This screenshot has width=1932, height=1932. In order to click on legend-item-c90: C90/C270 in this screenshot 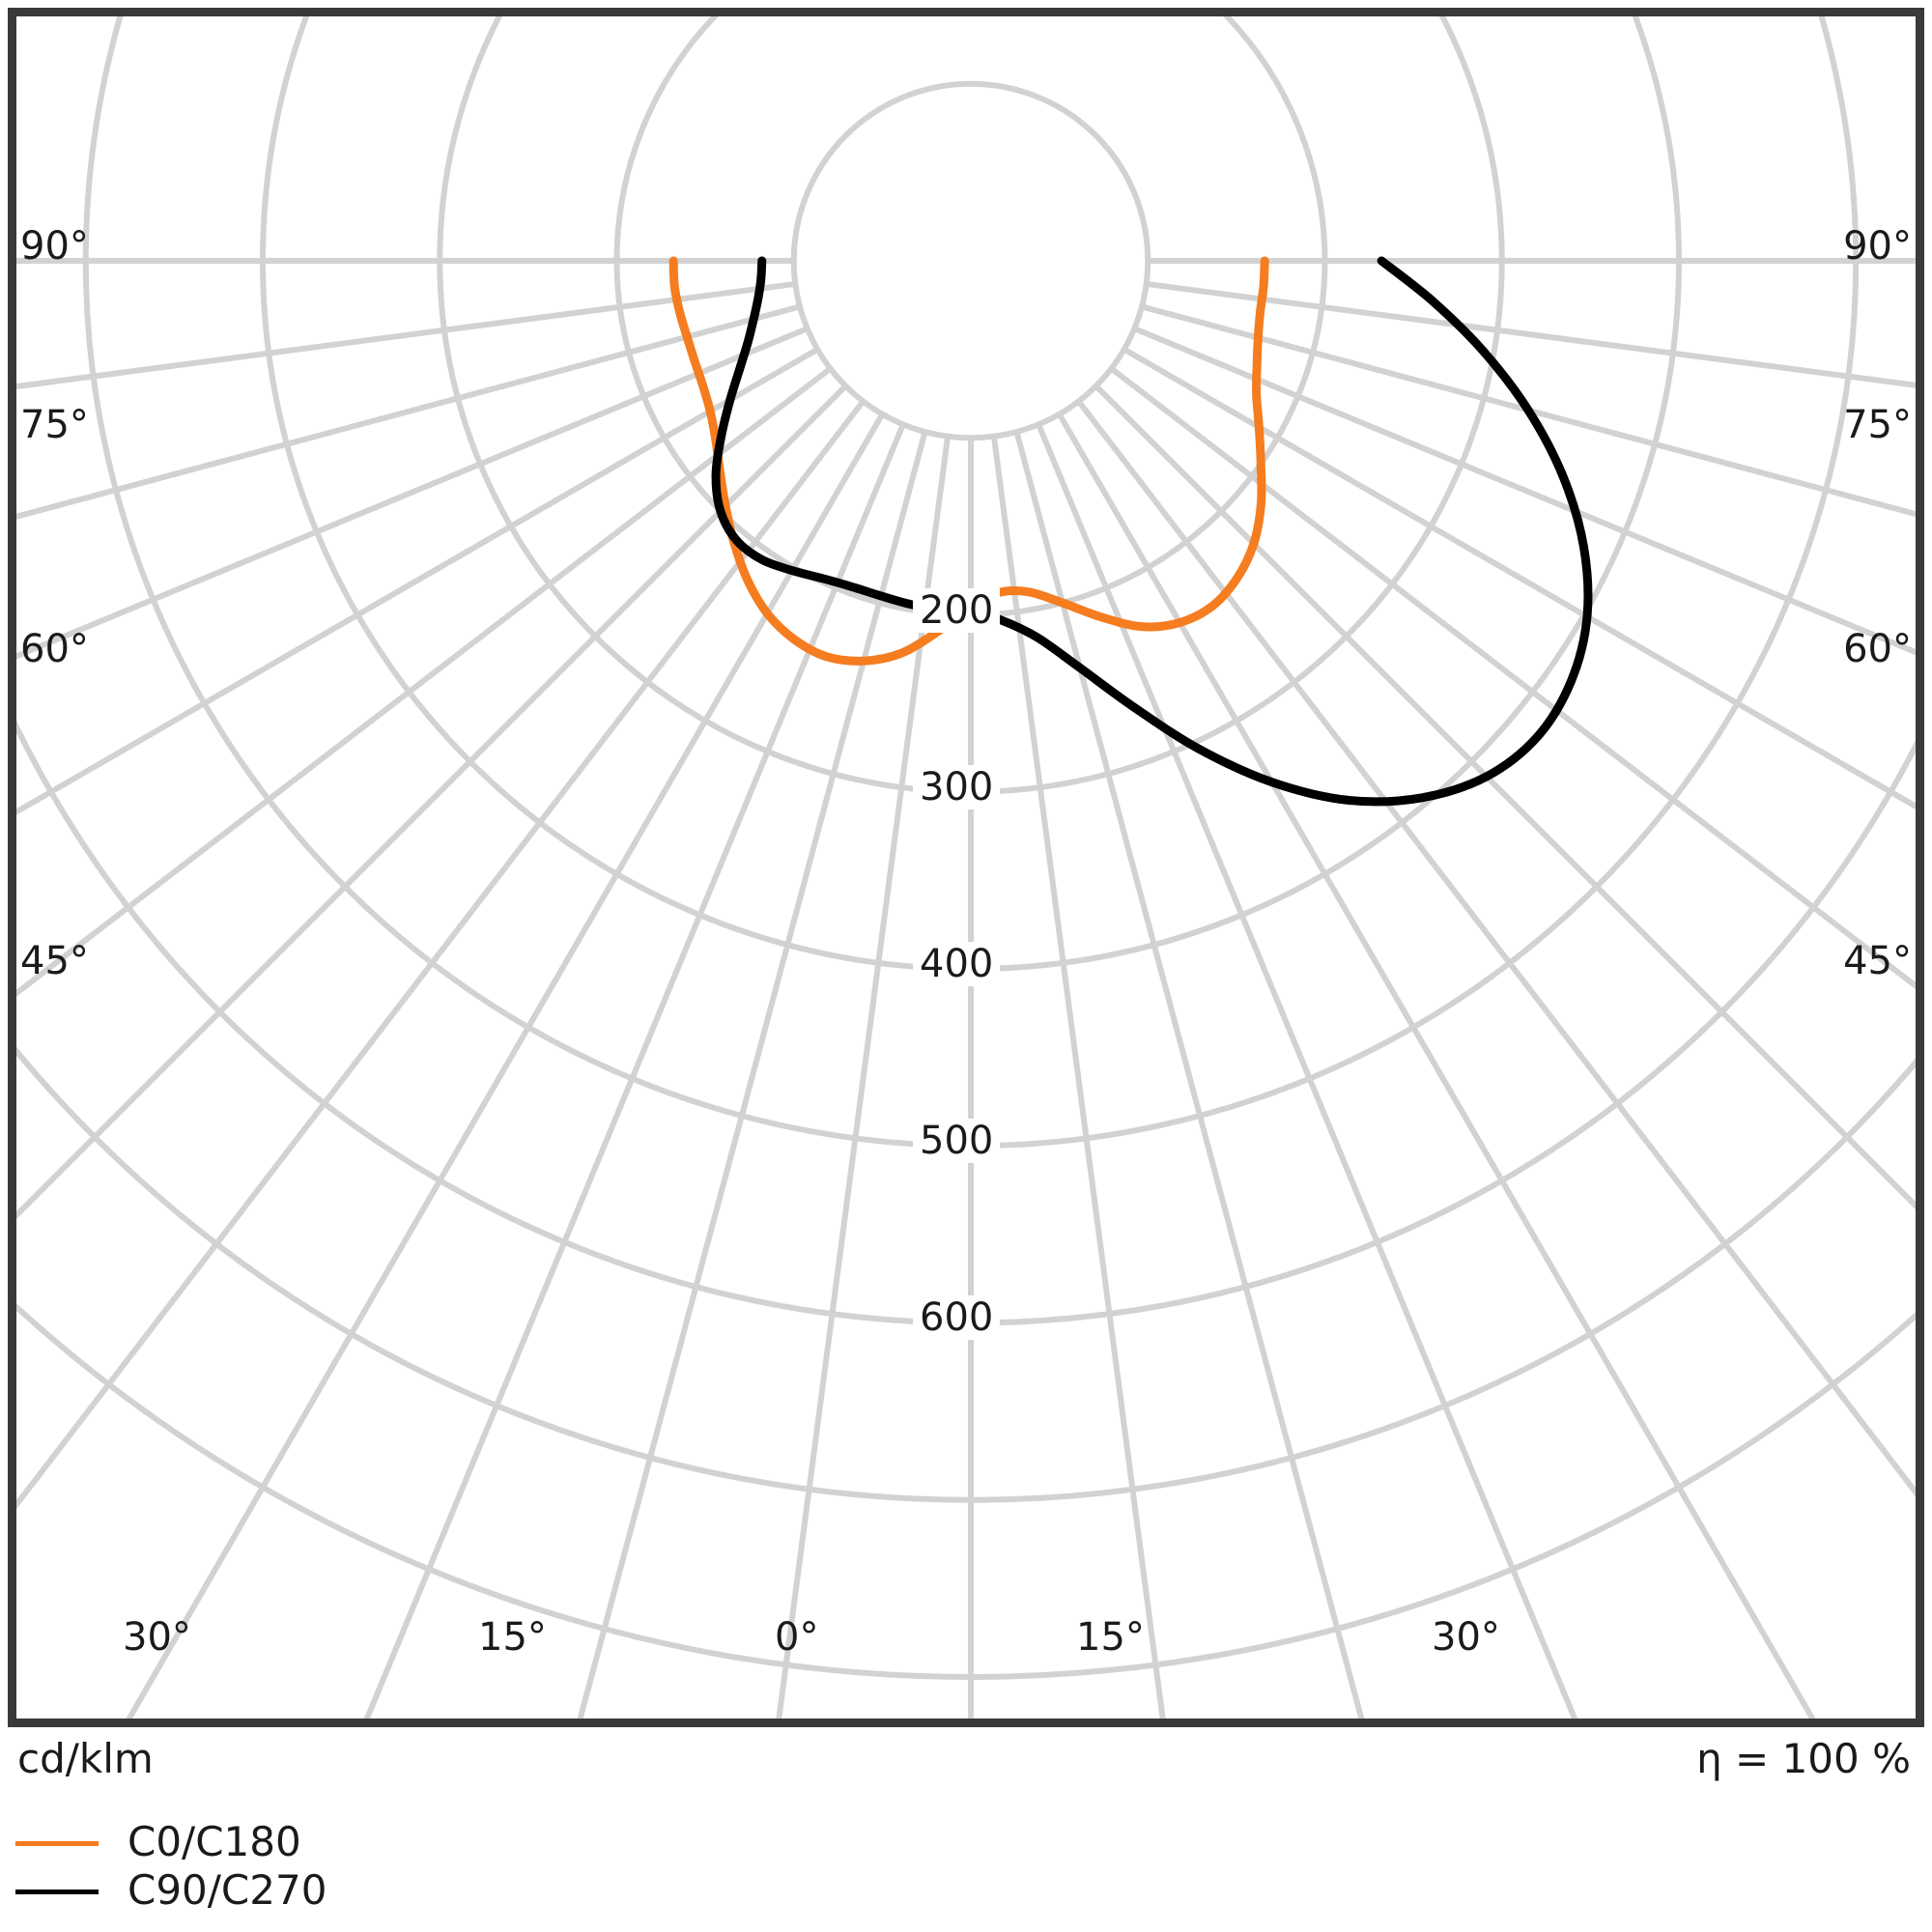, I will do `click(353, 1892)`.